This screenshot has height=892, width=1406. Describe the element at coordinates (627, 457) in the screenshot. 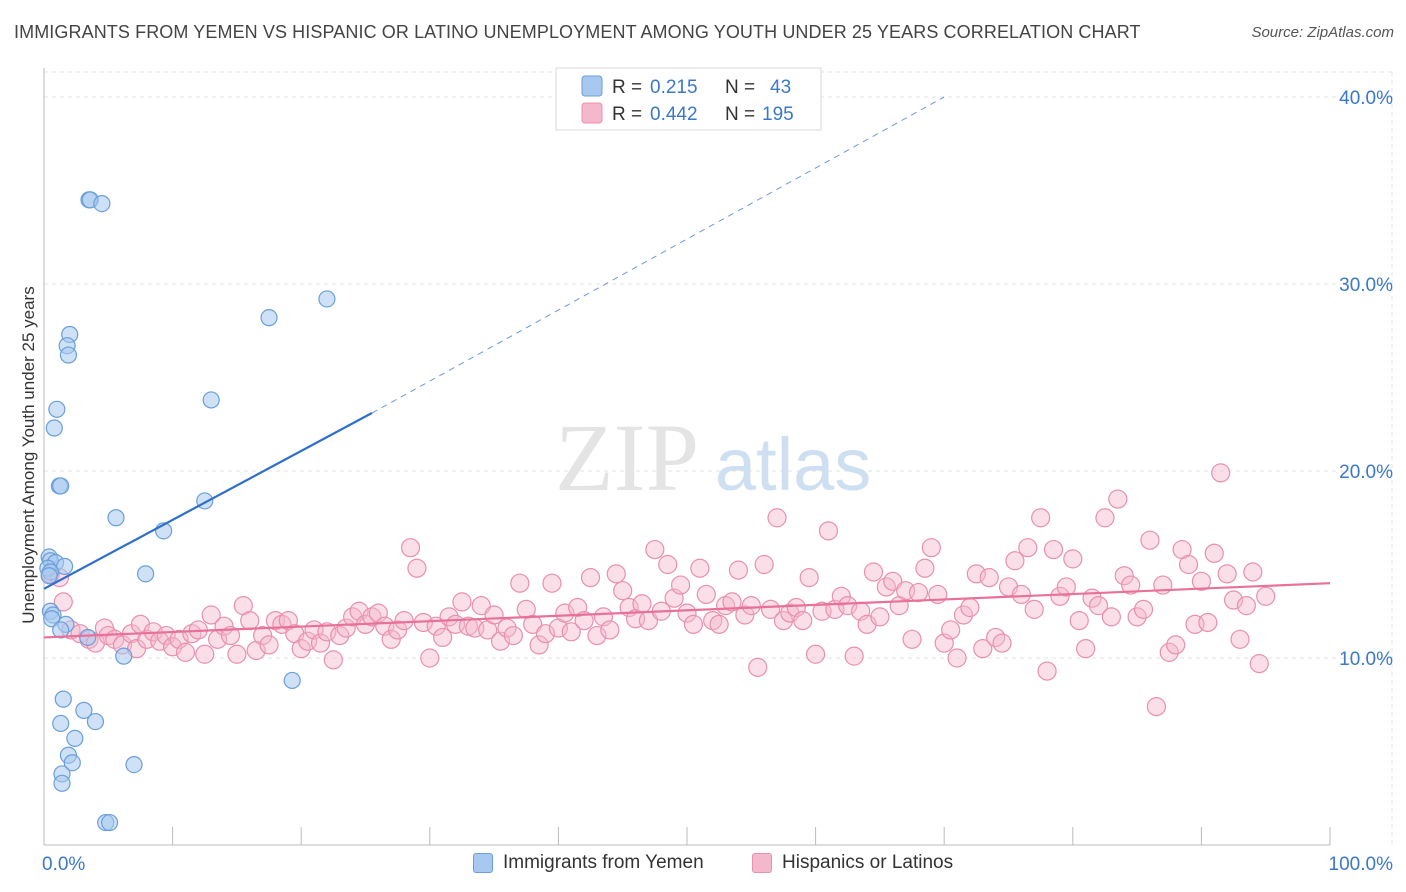

I see `watermark-zip: ZIP` at that location.